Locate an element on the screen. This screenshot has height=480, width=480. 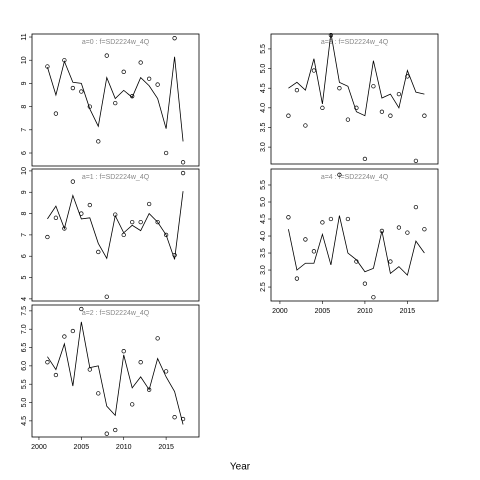
panel-title: a=3 : f=SD2224w_4Q is located at coordinates (355, 42).